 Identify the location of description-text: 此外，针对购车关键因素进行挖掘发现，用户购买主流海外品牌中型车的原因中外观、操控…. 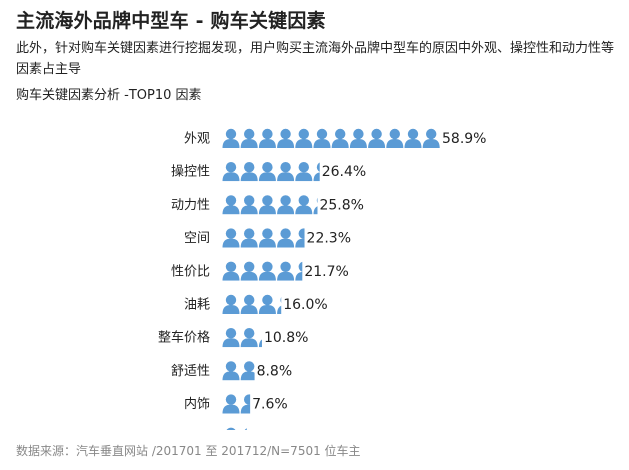
(315, 59).